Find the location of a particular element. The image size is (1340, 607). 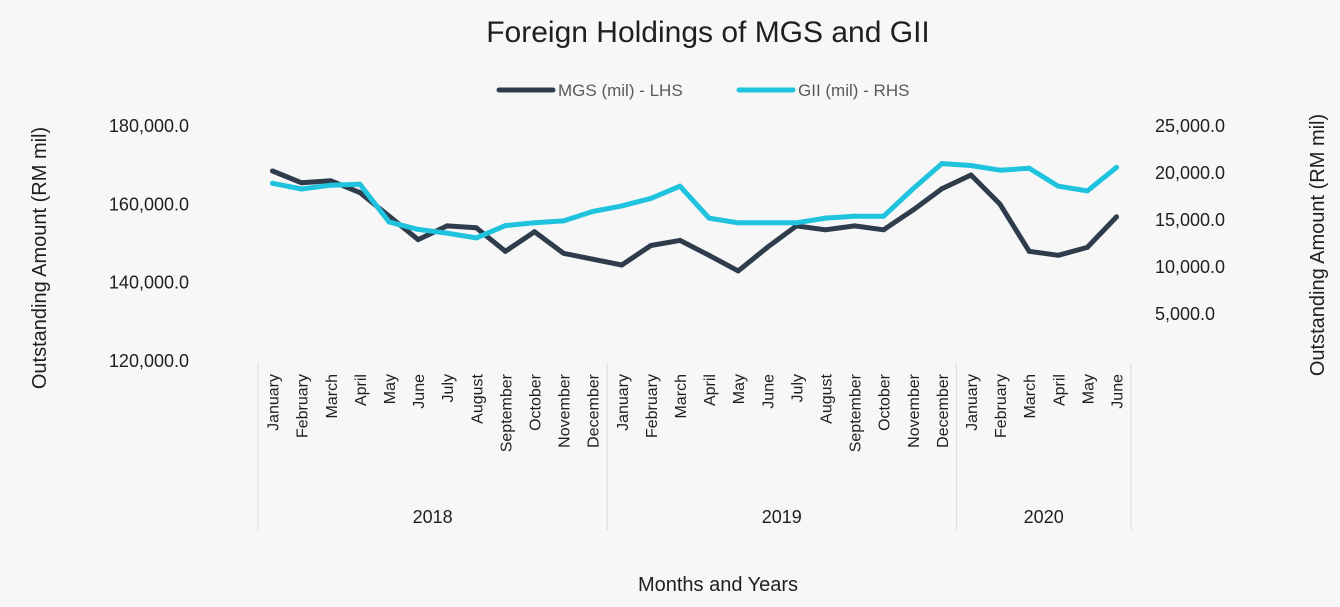

left-tick-label: 120,000.0 is located at coordinates (149, 361).